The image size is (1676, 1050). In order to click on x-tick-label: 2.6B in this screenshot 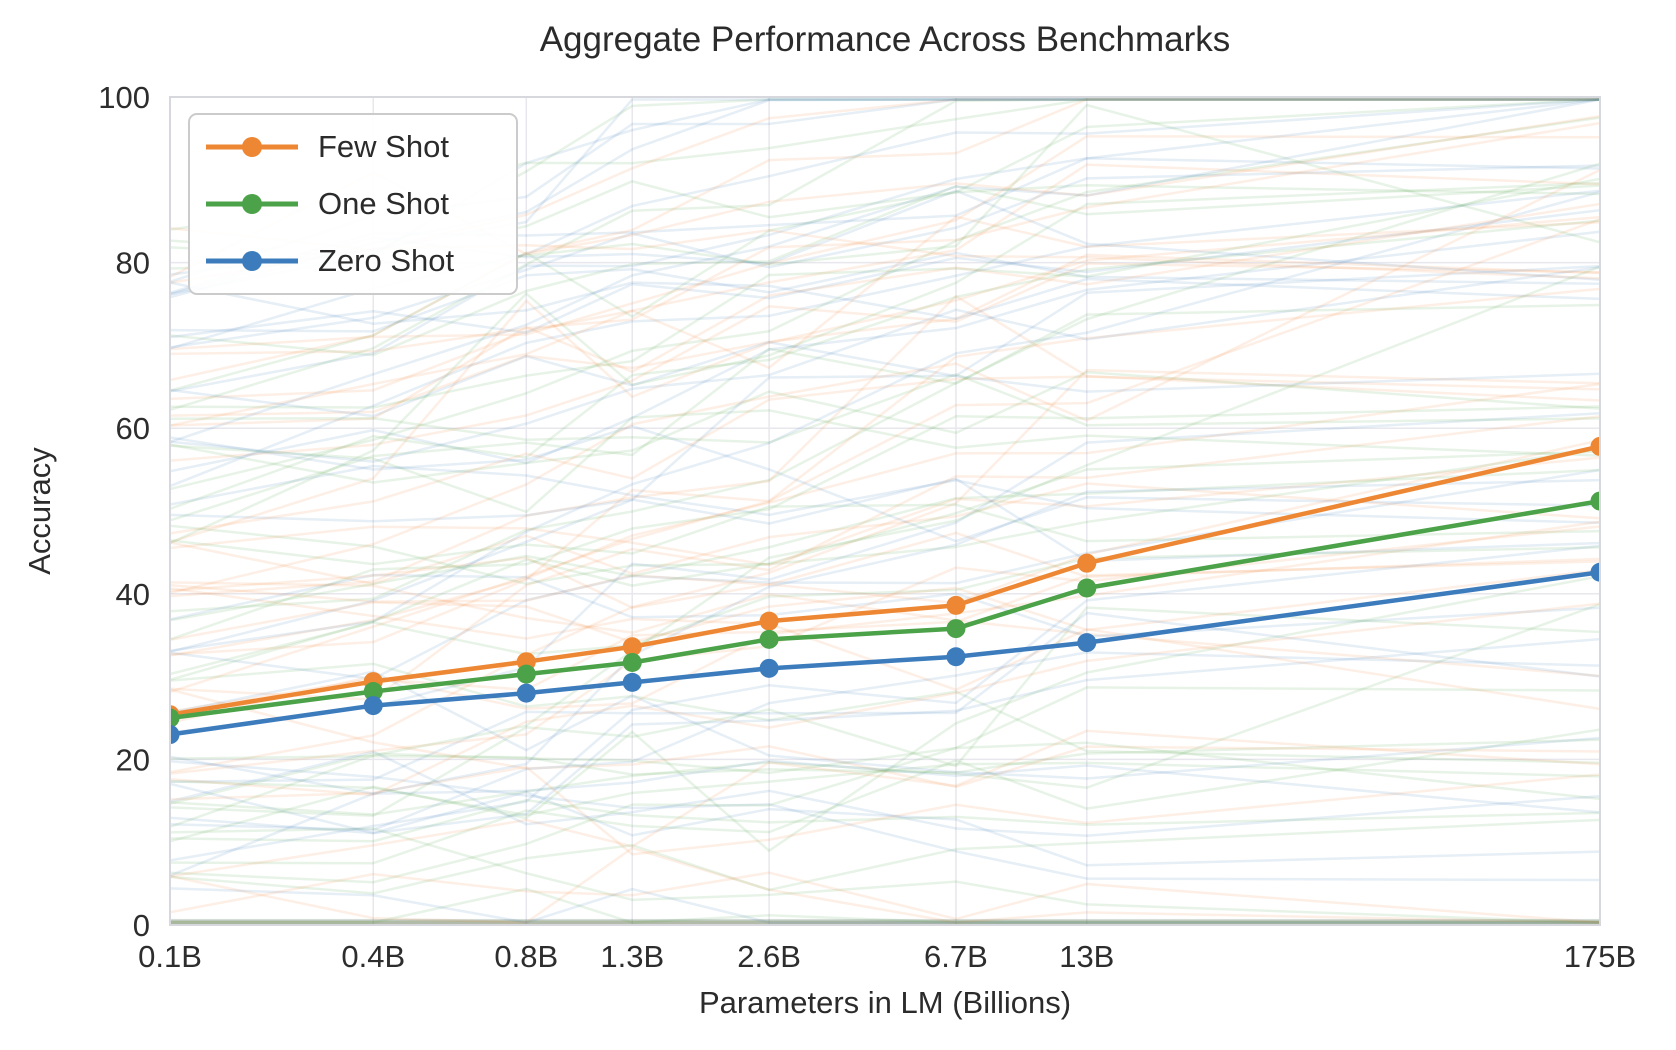, I will do `click(769, 956)`.